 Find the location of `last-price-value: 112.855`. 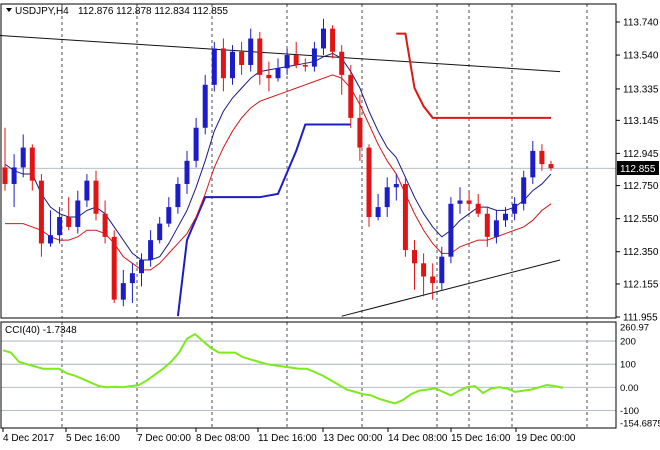

last-price-value: 112.855 is located at coordinates (638, 169).